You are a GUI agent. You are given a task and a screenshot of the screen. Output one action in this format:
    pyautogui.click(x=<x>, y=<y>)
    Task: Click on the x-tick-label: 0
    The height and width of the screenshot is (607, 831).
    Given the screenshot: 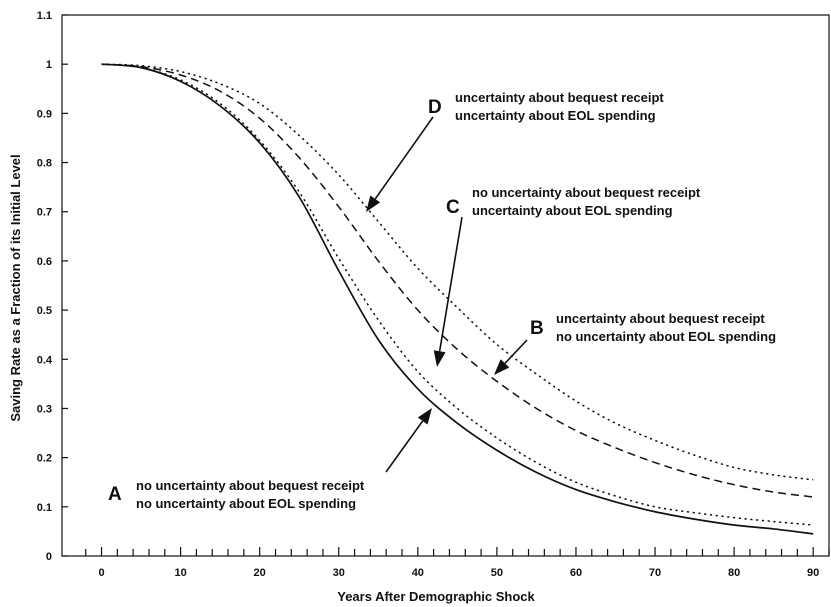 What is the action you would take?
    pyautogui.click(x=101, y=573)
    